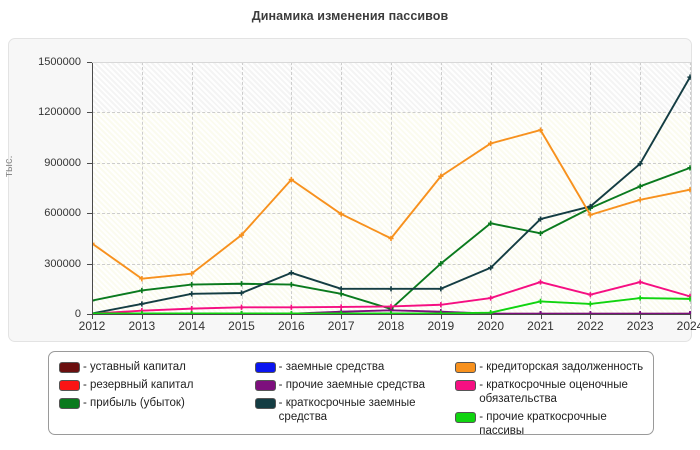 The image size is (700, 450). I want to click on x-tick-label: 2022, so click(590, 326).